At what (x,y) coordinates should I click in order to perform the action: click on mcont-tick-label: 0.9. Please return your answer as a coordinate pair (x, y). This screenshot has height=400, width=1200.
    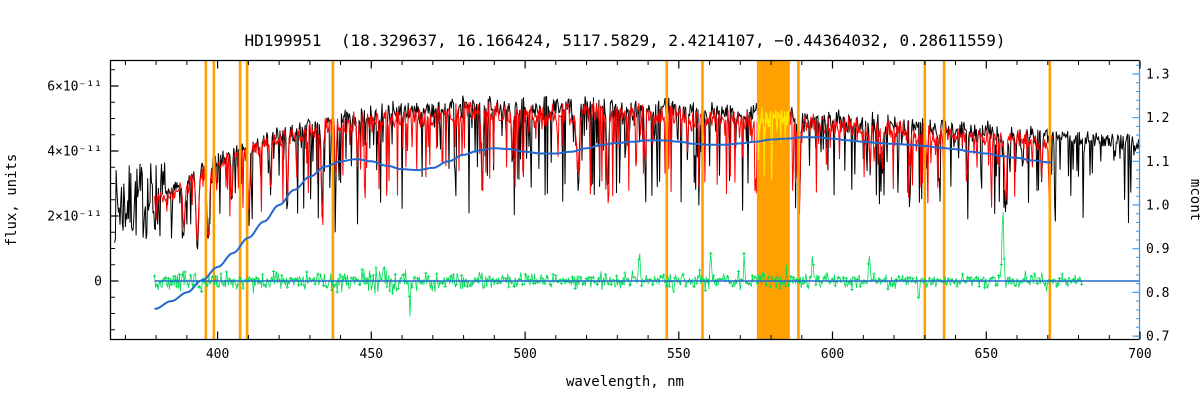
    Looking at the image, I should click on (1157, 249).